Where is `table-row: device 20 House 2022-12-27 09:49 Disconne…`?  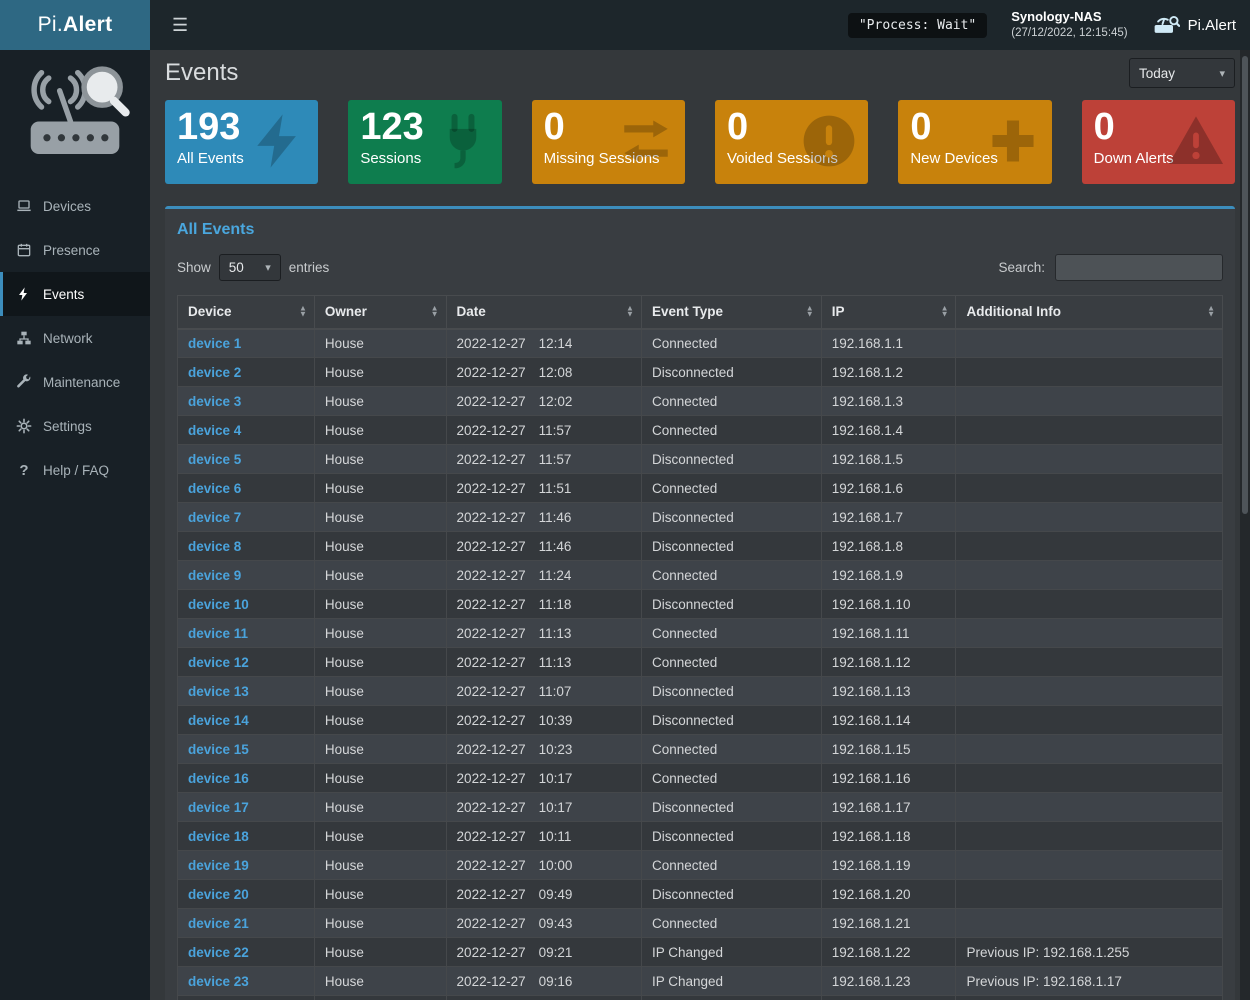 table-row: device 20 House 2022-12-27 09:49 Disconne… is located at coordinates (700, 894).